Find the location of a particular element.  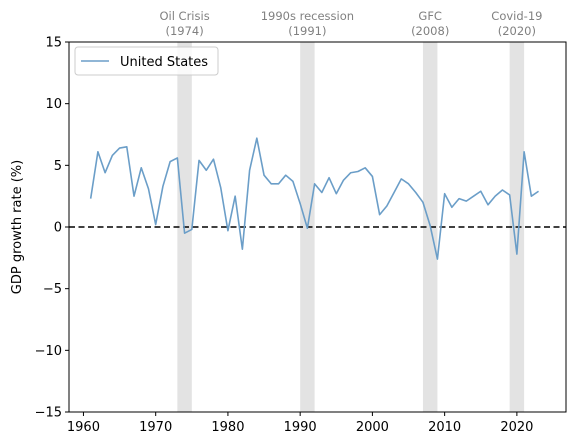

x-tick-label: 1990 is located at coordinates (300, 427).